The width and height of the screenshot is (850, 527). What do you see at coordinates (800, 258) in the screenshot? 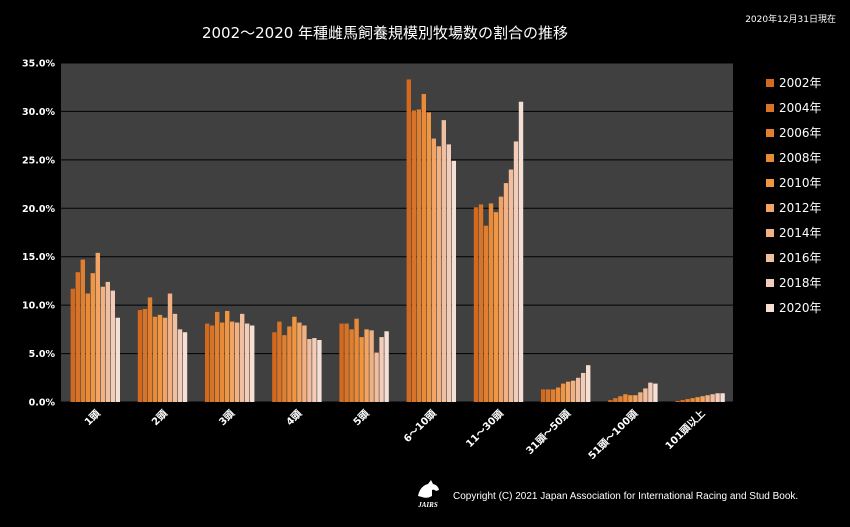
I see `legend-label: 2016年` at bounding box center [800, 258].